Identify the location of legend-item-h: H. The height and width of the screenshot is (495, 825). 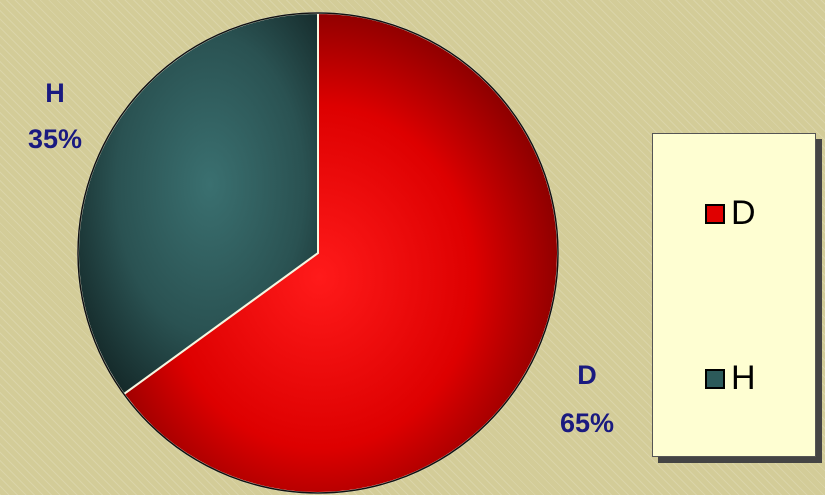
(730, 378).